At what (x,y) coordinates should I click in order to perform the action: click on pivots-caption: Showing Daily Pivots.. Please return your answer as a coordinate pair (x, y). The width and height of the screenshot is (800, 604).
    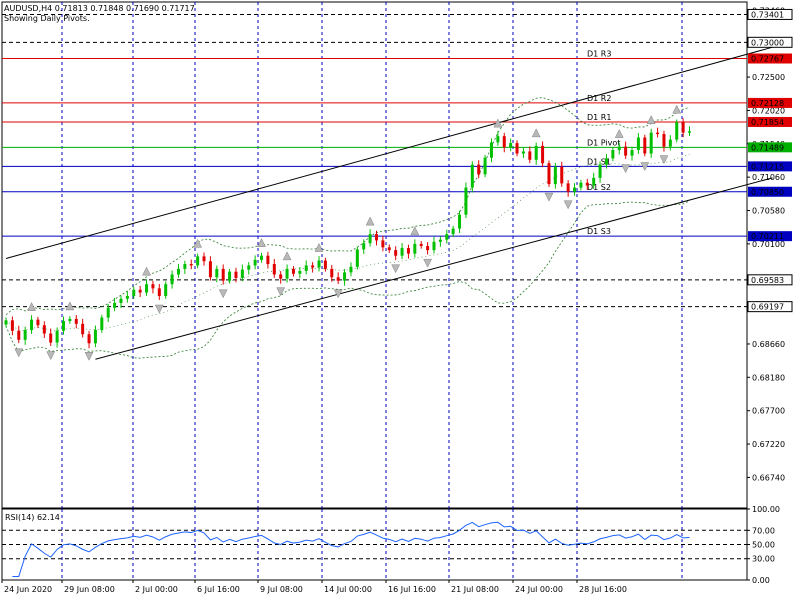
    Looking at the image, I should click on (47, 18).